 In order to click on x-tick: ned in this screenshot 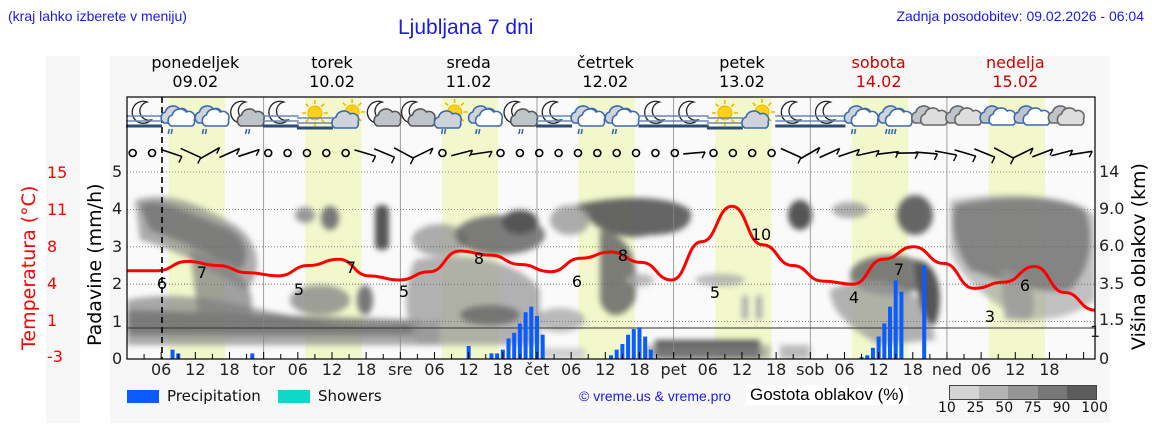, I will do `click(946, 369)`.